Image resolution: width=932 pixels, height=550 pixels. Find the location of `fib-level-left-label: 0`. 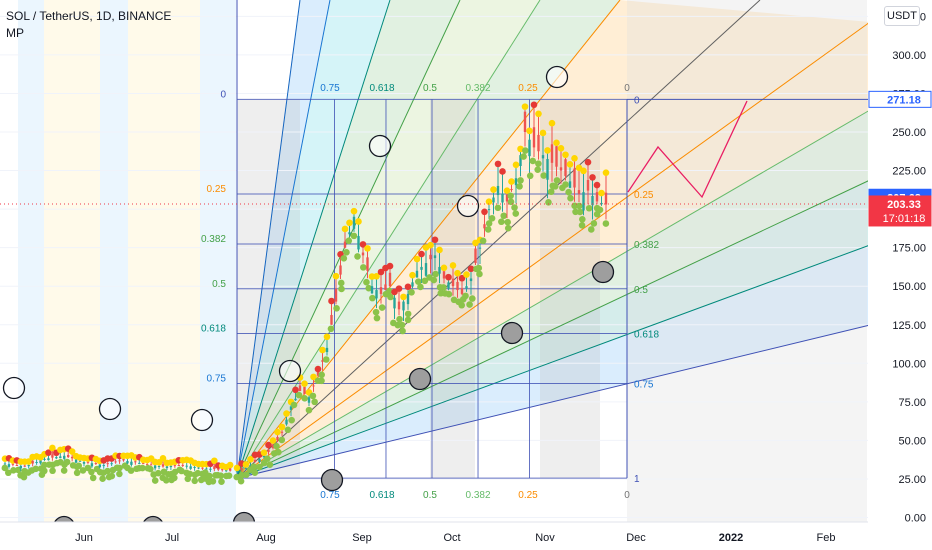

fib-level-left-label: 0 is located at coordinates (223, 94).